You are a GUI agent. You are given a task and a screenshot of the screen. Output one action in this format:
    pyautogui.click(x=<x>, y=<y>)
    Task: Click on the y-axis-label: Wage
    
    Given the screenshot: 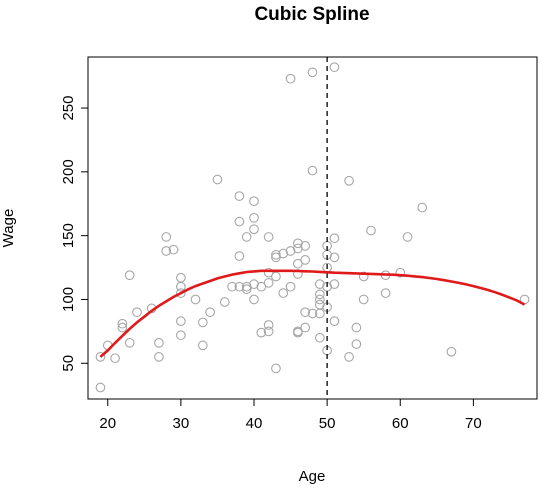 What is the action you would take?
    pyautogui.click(x=8, y=228)
    